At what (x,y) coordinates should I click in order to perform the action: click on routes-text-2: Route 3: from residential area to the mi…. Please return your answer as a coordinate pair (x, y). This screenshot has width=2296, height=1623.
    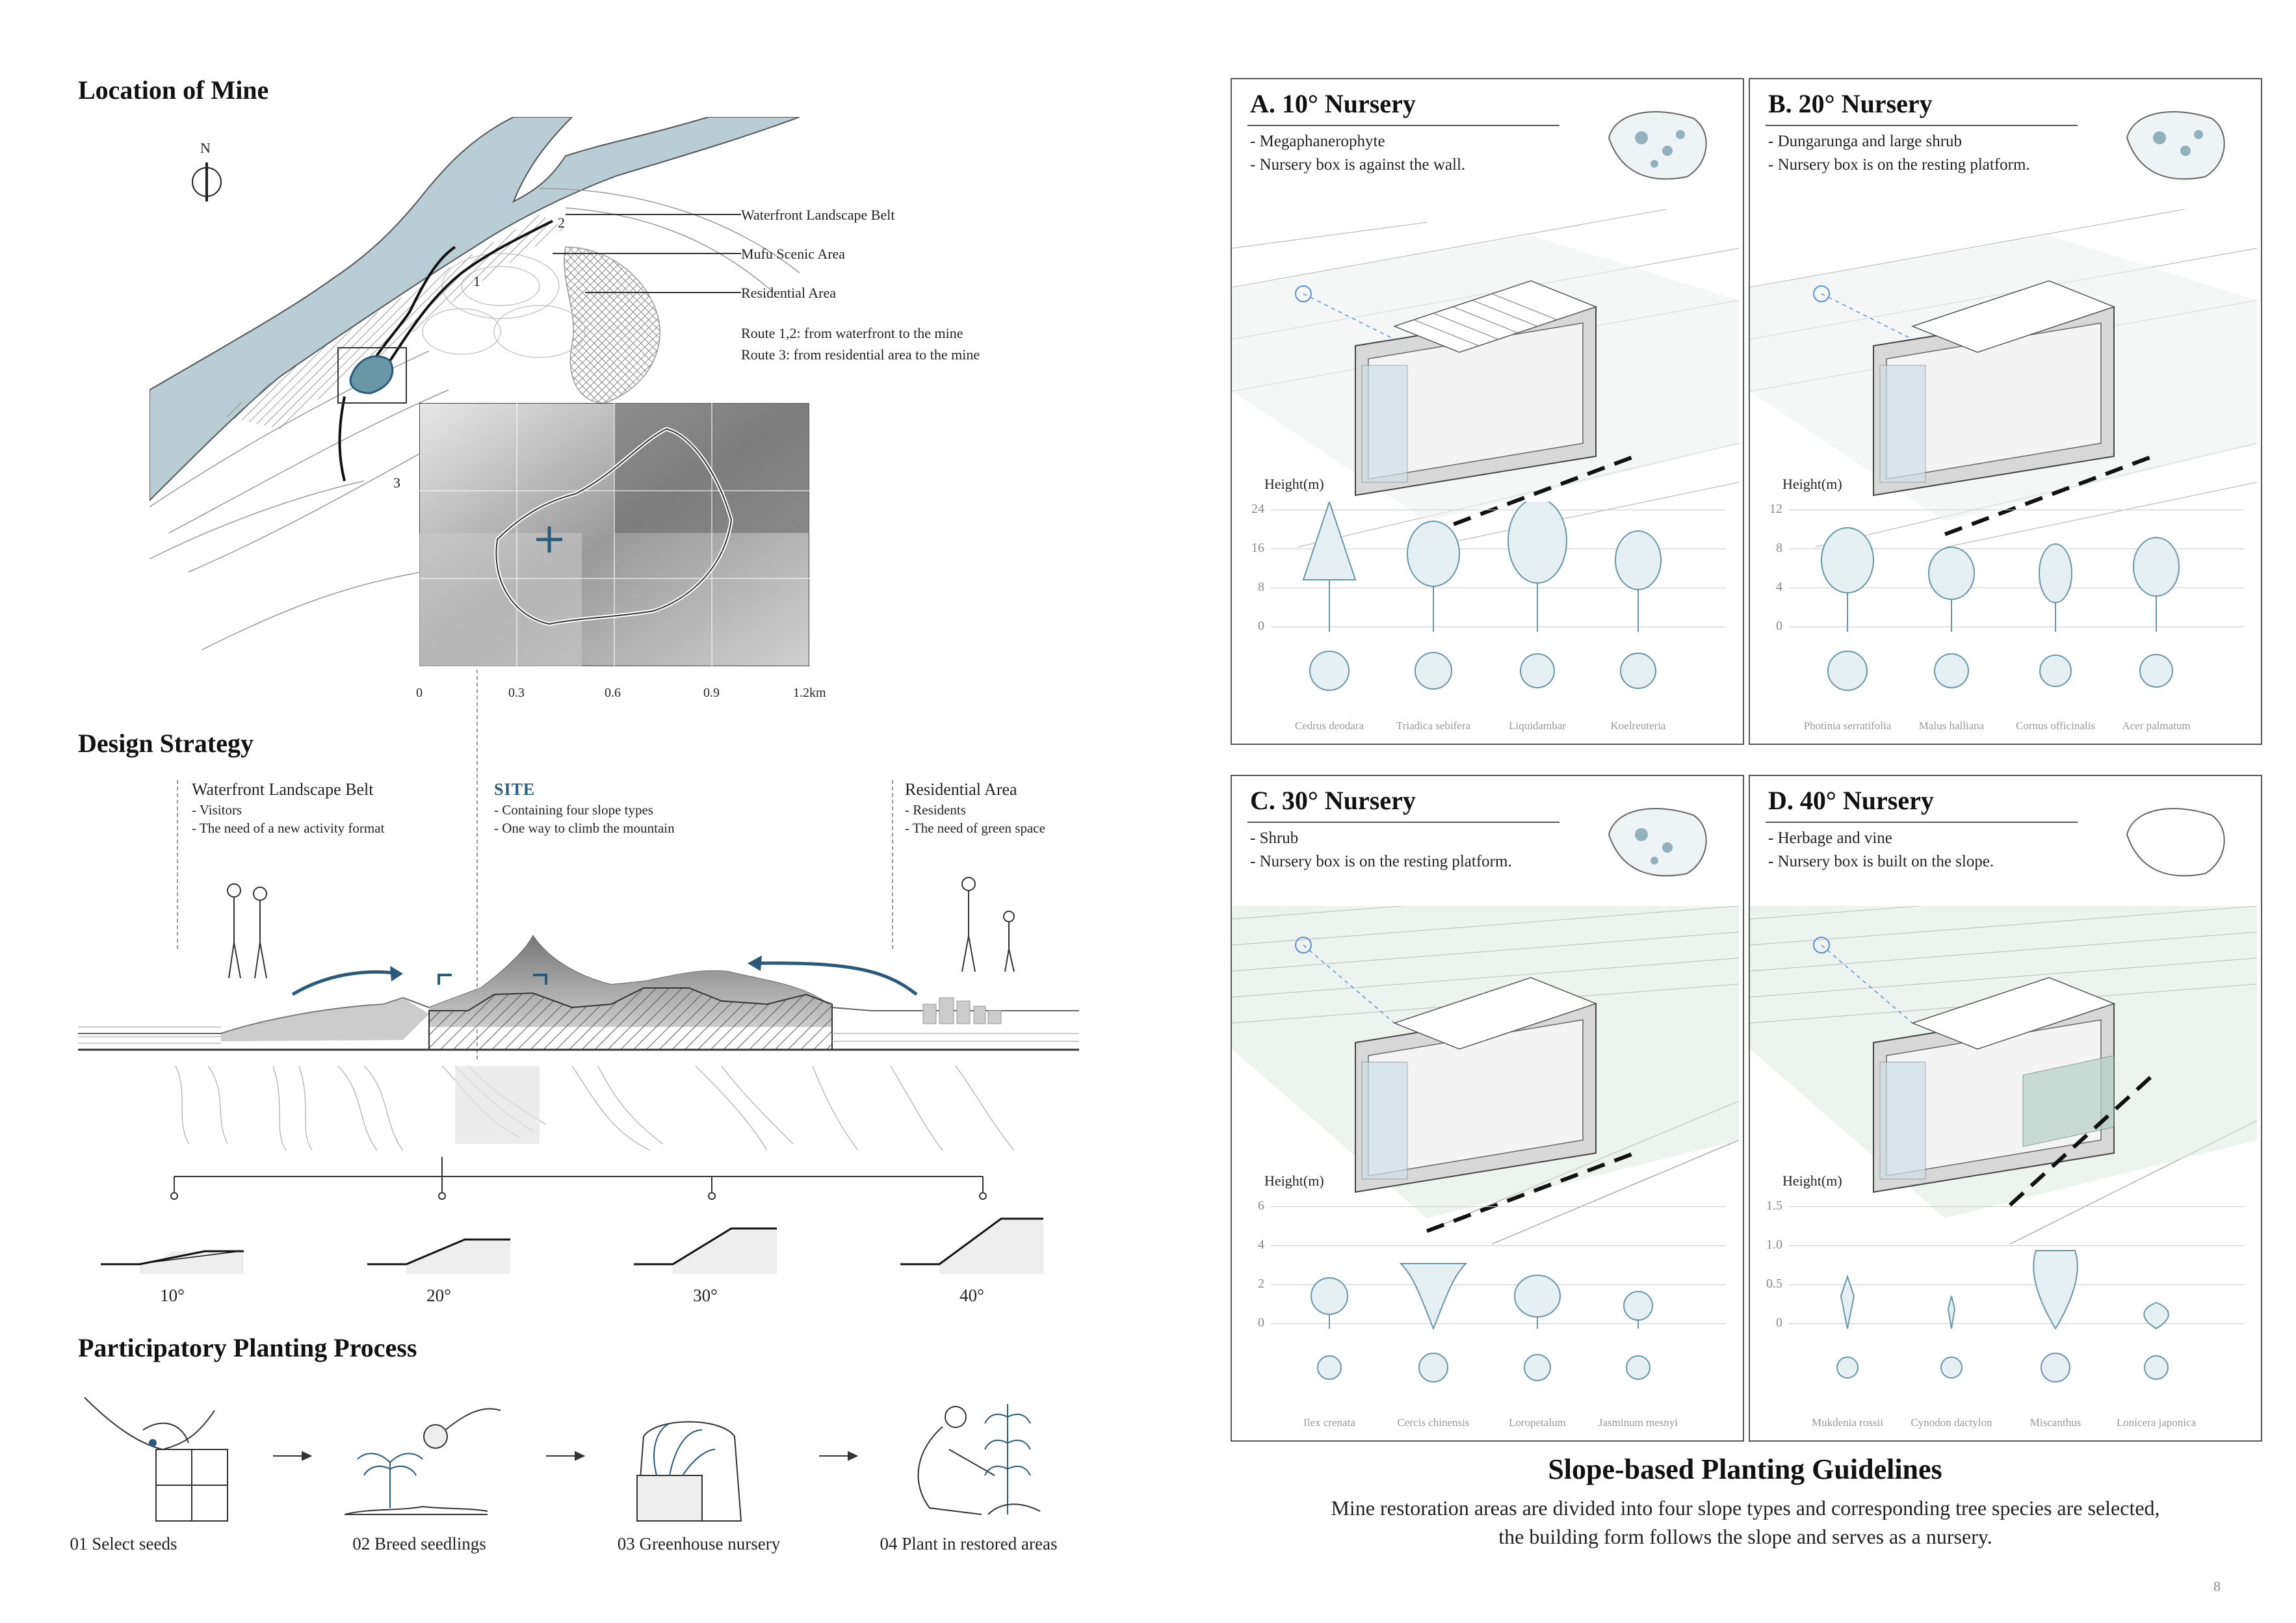
    Looking at the image, I should click on (860, 355).